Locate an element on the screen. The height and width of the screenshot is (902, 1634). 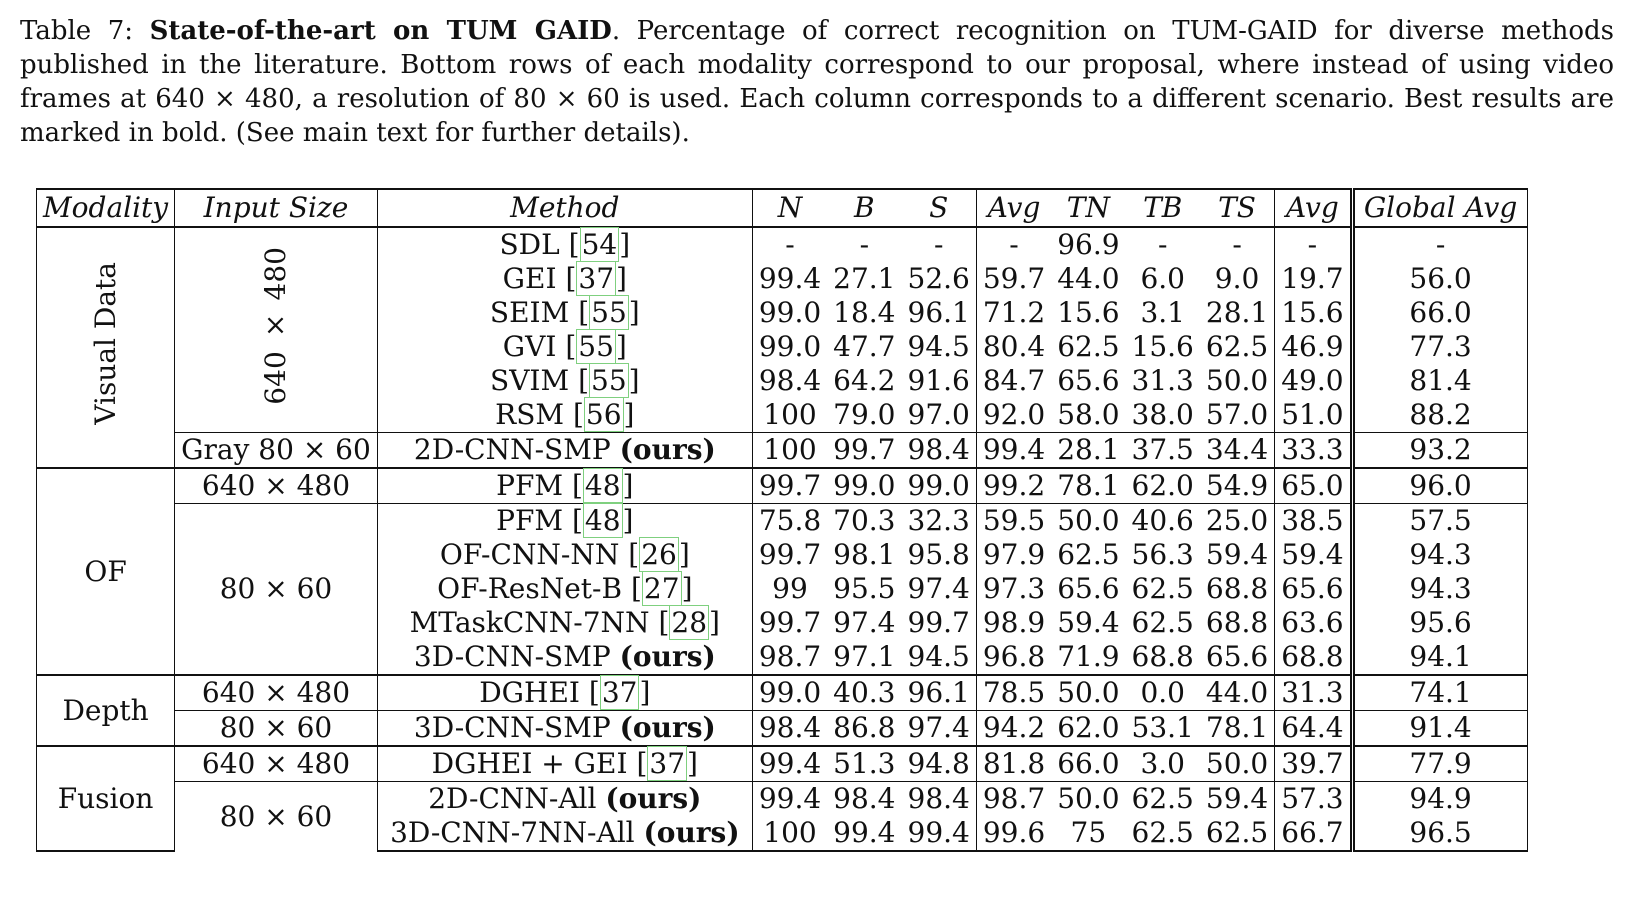
modality-cell: Fusion is located at coordinates (105, 798).